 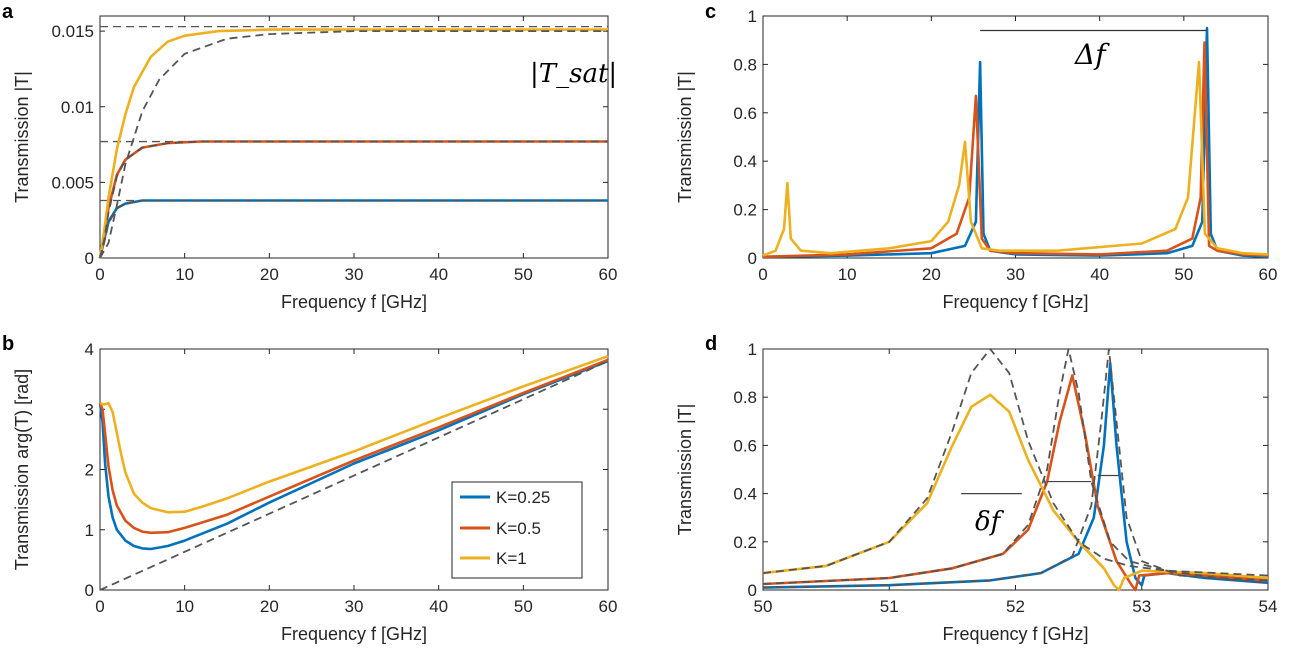 I want to click on y-tick-label: 4, so click(x=89, y=349).